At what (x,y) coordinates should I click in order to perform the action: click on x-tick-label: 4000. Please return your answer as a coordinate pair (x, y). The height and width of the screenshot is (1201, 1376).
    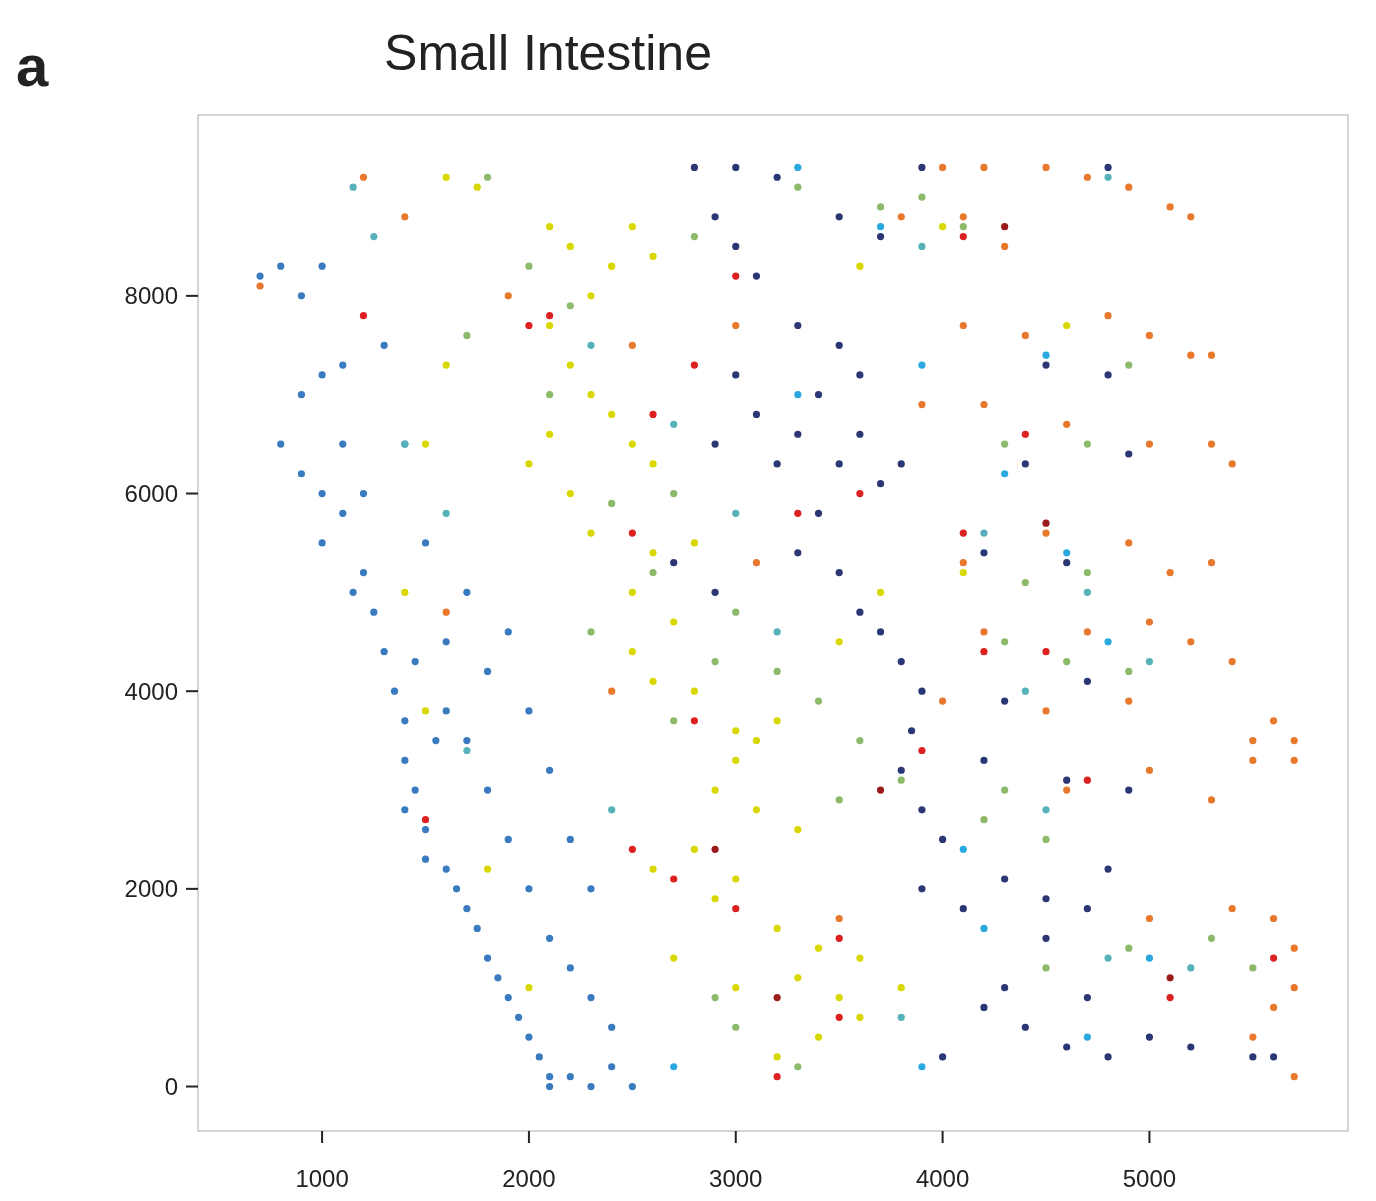
    Looking at the image, I should click on (942, 1178).